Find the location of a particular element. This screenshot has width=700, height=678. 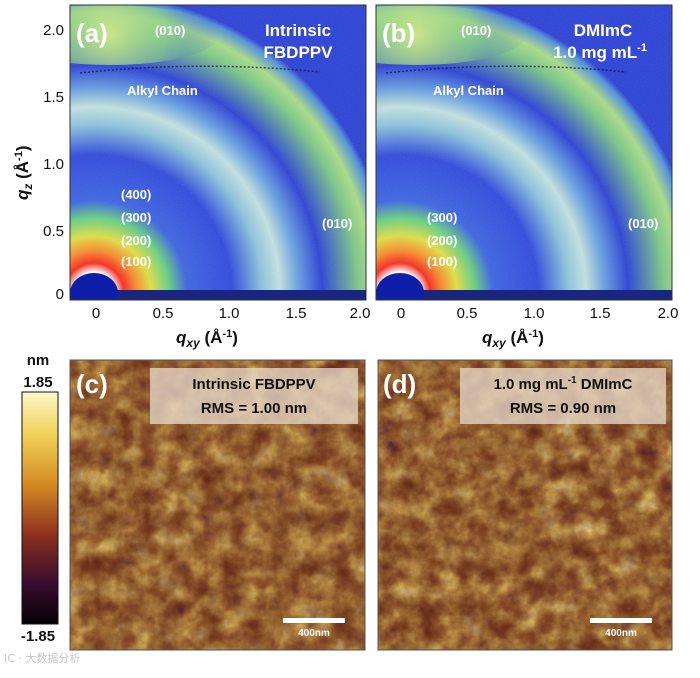

giwaxs-b-detector-gap is located at coordinates (506, 69).